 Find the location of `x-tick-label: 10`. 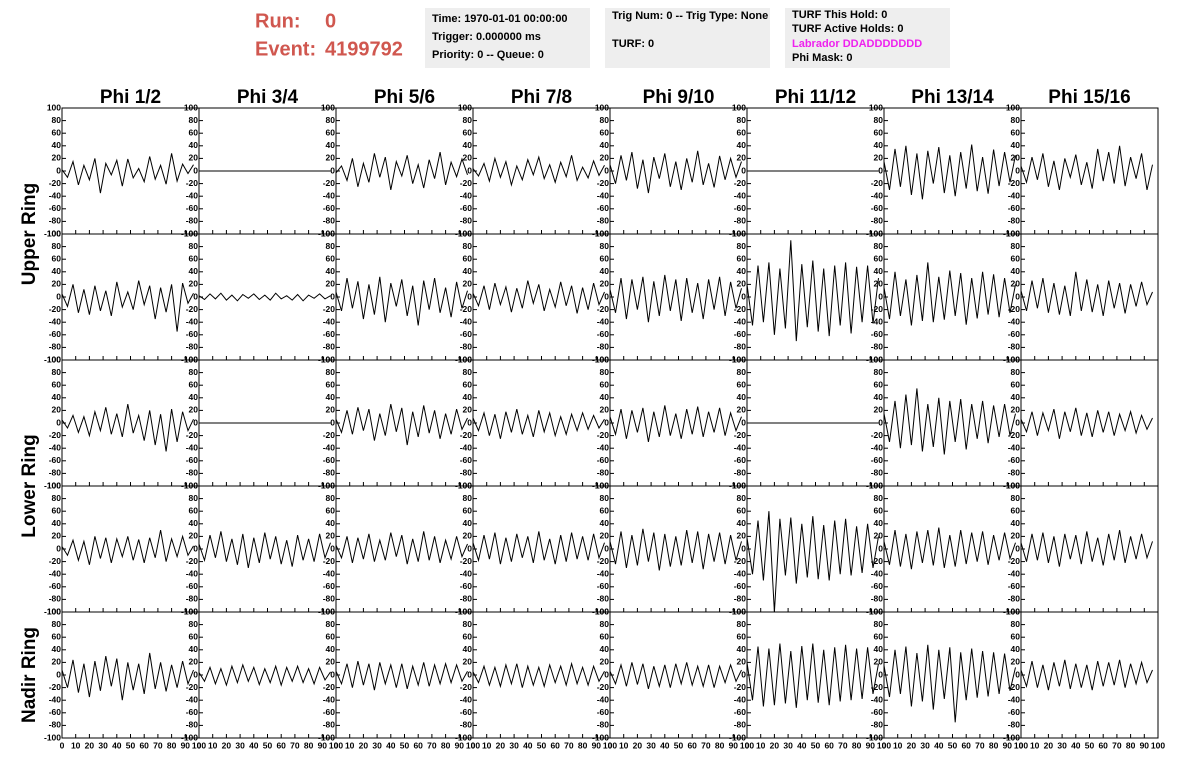

x-tick-label: 10 is located at coordinates (213, 745).